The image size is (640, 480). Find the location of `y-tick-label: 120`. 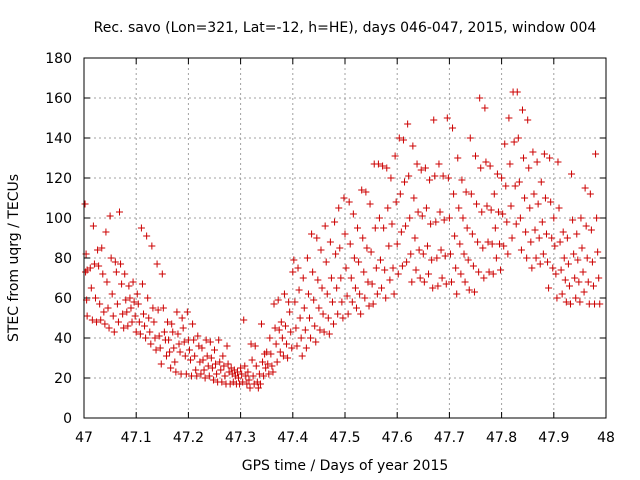

y-tick-label: 120 is located at coordinates (58, 179).